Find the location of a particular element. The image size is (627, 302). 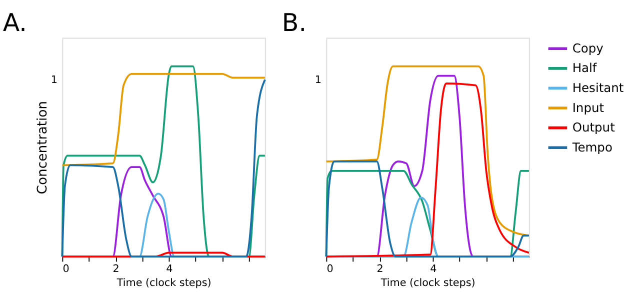

legend-label: Tempo is located at coordinates (591, 147).